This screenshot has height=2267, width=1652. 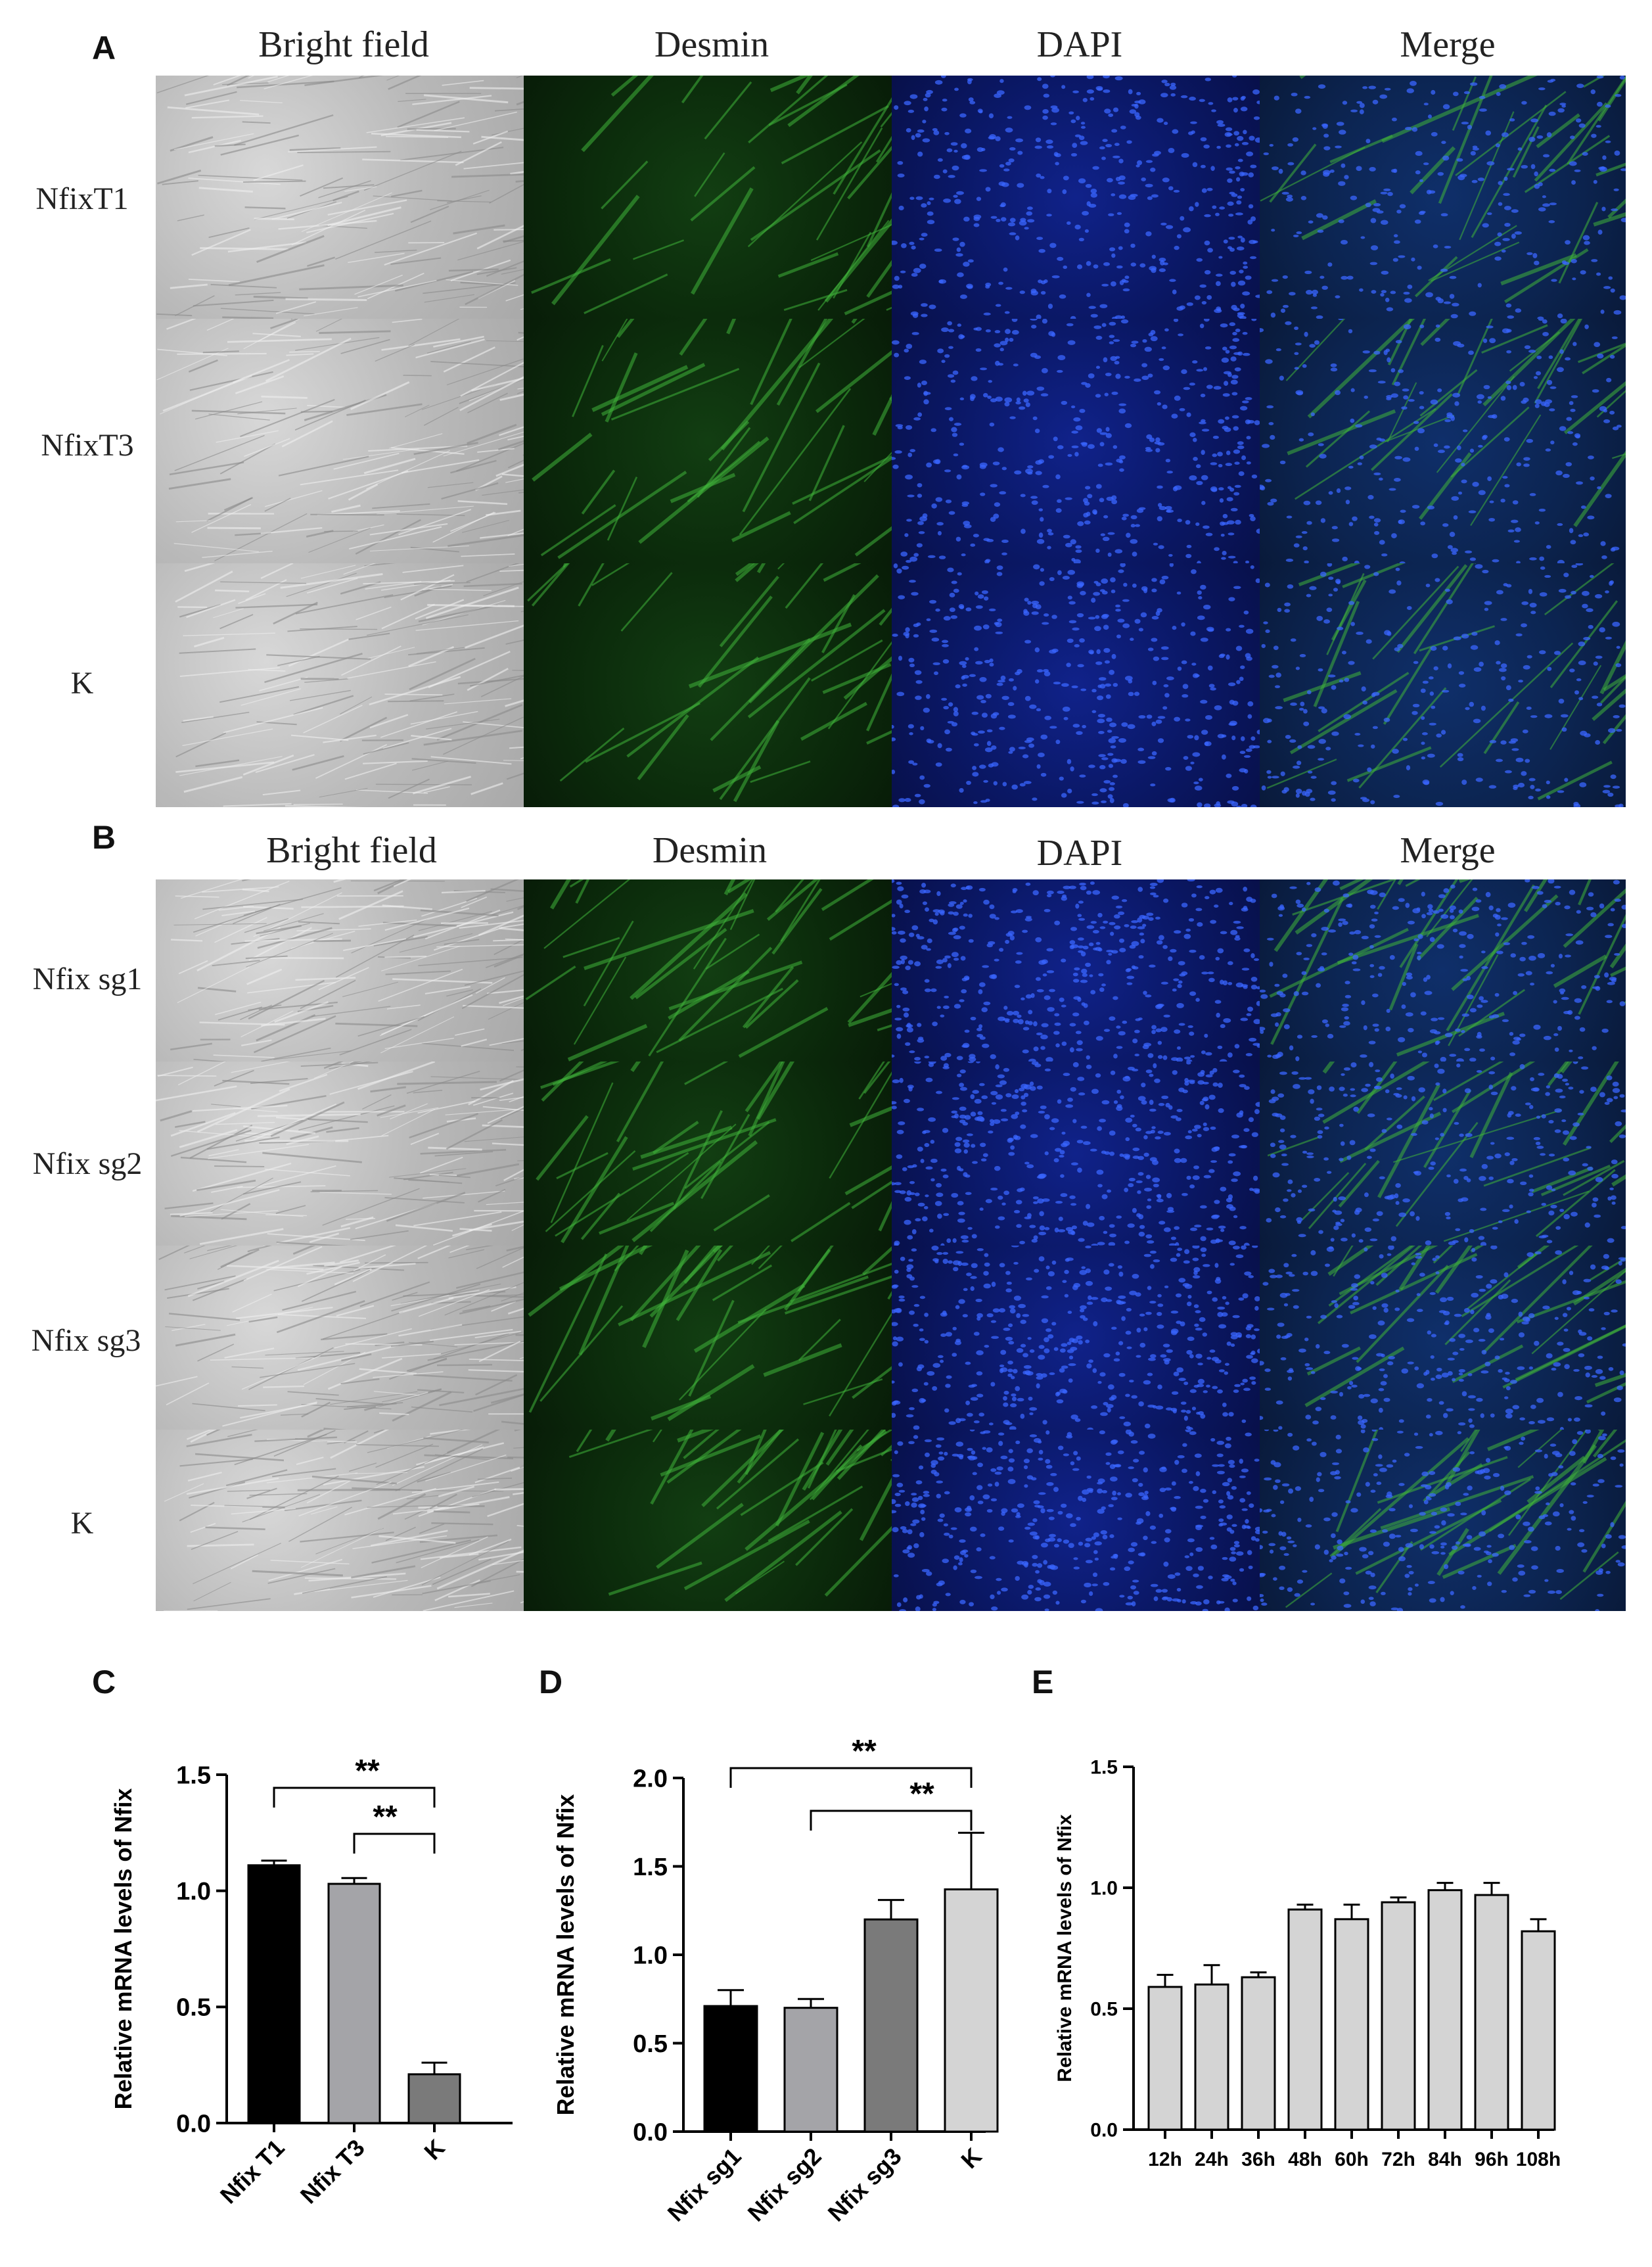 What do you see at coordinates (340, 197) in the screenshot?
I see `grid-a-row1-brightfield-image` at bounding box center [340, 197].